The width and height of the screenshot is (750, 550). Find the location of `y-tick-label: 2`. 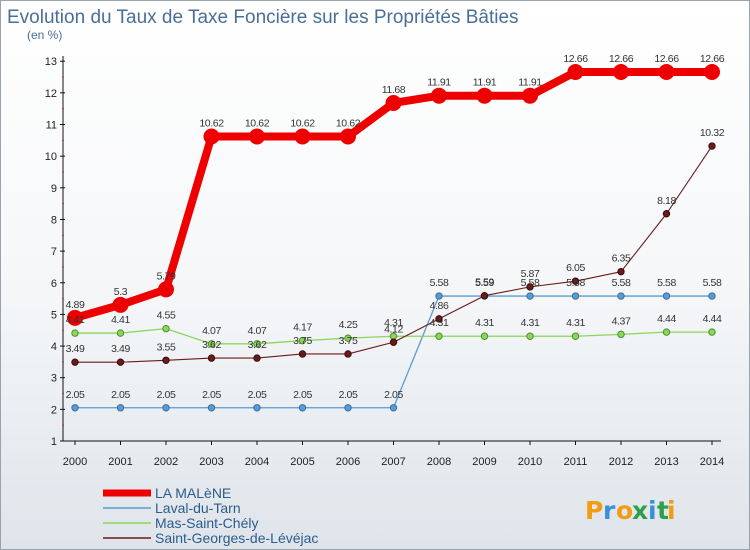

y-tick-label: 2 is located at coordinates (54, 410).